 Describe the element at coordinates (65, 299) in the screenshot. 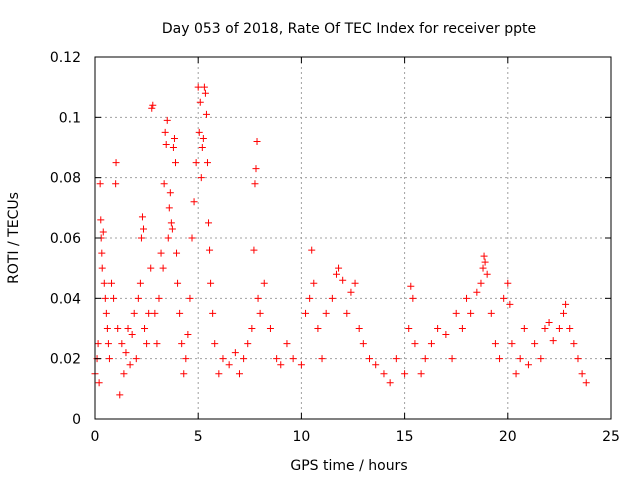

I see `y-tick-label: 0.04` at that location.